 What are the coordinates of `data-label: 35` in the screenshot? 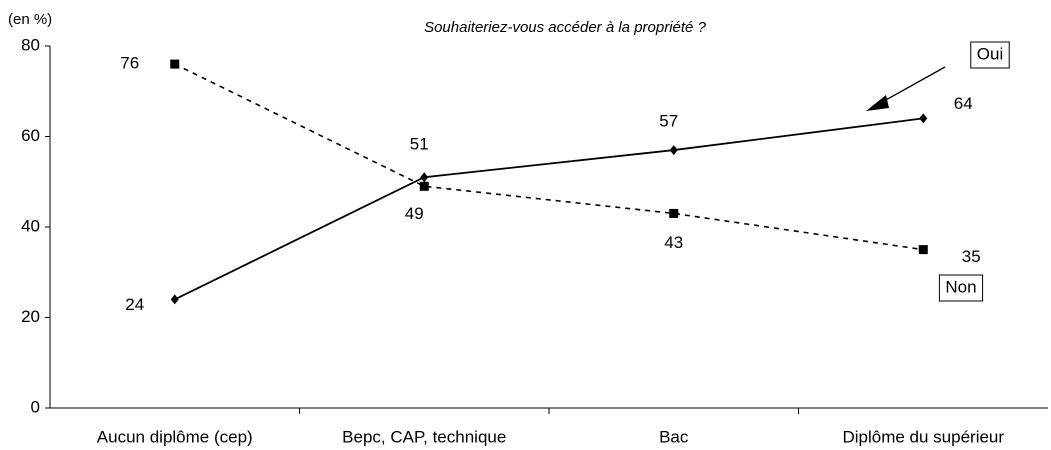 It's located at (971, 256).